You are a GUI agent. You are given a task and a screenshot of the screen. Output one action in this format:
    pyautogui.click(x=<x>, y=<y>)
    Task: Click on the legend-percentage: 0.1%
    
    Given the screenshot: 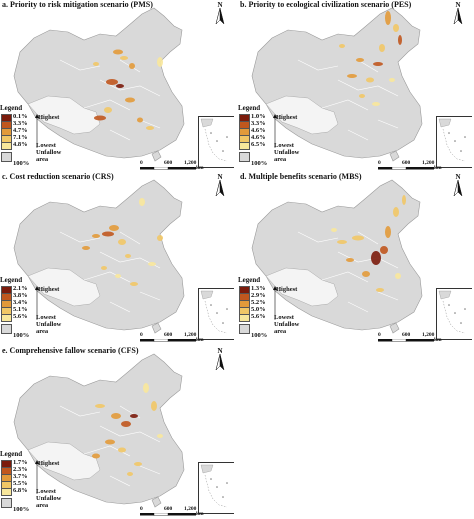 What is the action you would take?
    pyautogui.click(x=20, y=116)
    